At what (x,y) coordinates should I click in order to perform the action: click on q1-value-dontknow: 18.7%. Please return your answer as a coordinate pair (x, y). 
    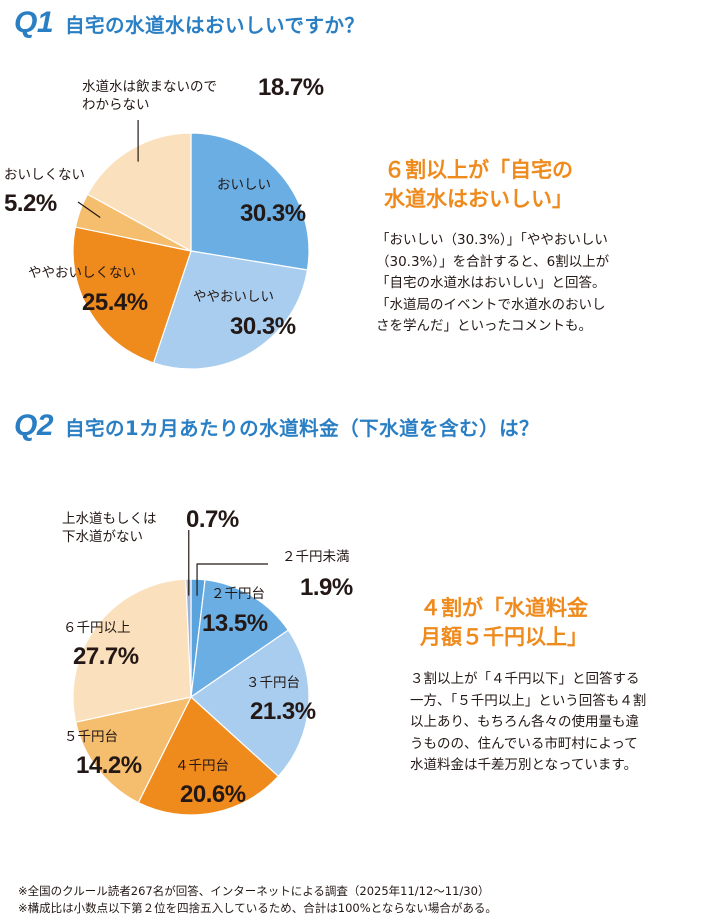
    Looking at the image, I should click on (291, 87).